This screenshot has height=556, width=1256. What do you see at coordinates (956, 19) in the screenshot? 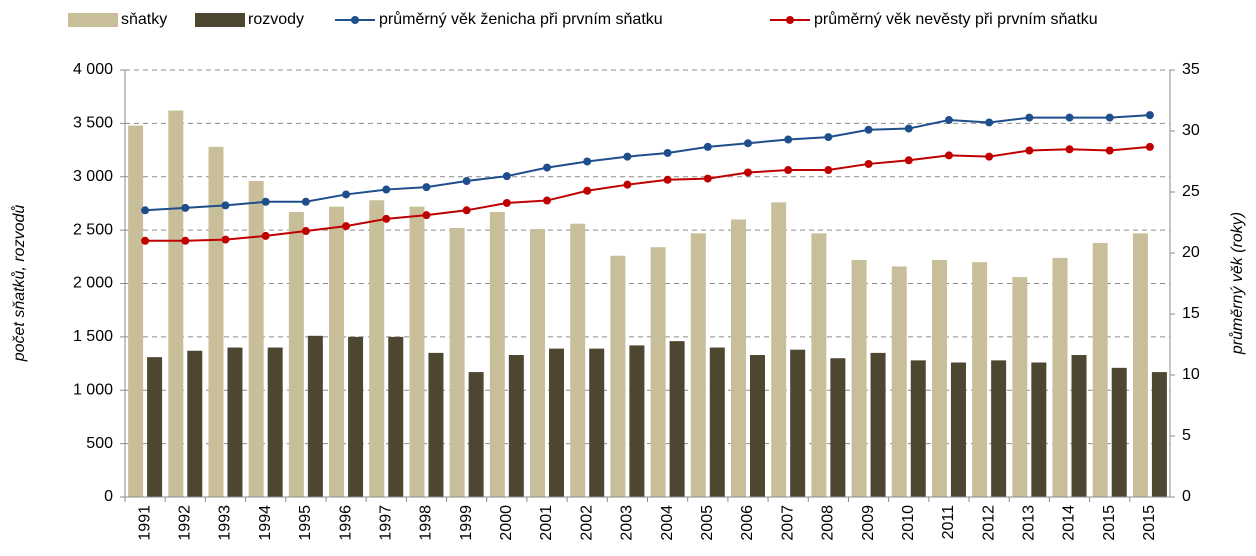
I see `legend-label: průměrný věk nevěsty při prvním sňatku` at bounding box center [956, 19].